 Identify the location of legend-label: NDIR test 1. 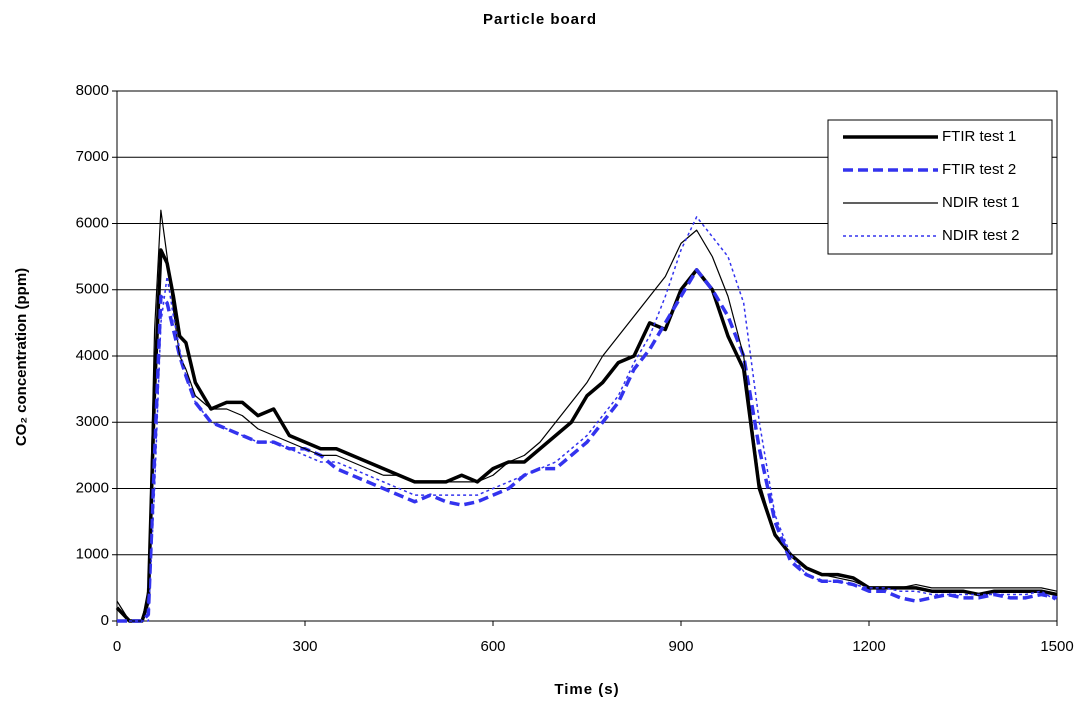
(981, 202).